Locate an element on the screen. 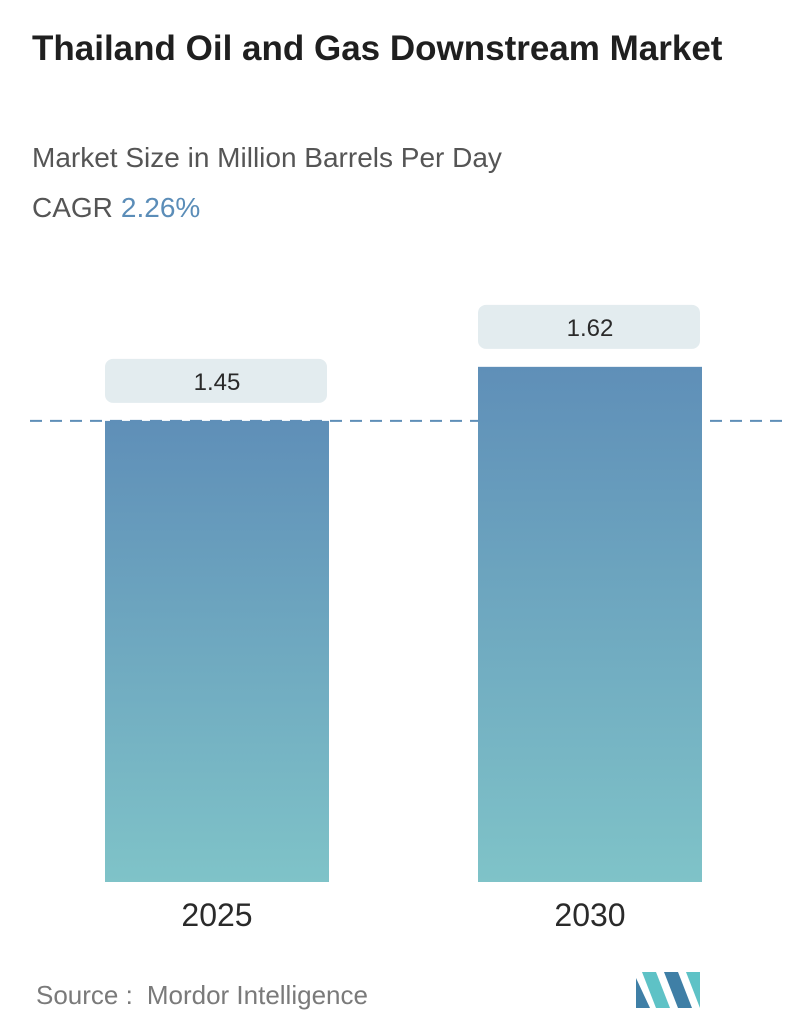 This screenshot has width=796, height=1034. value-label-2025: 1.45 is located at coordinates (217, 382).